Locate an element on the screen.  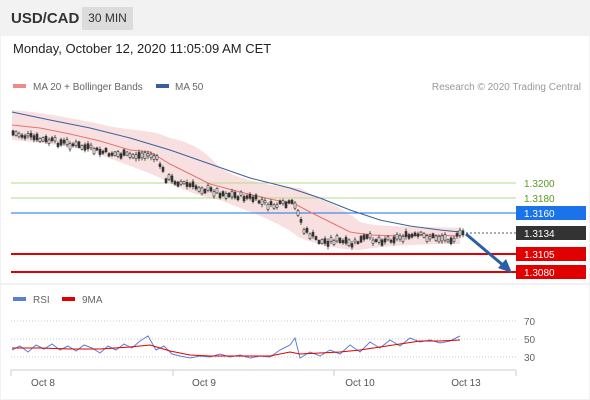
x-label-oct10: Oct 10 is located at coordinates (360, 383).